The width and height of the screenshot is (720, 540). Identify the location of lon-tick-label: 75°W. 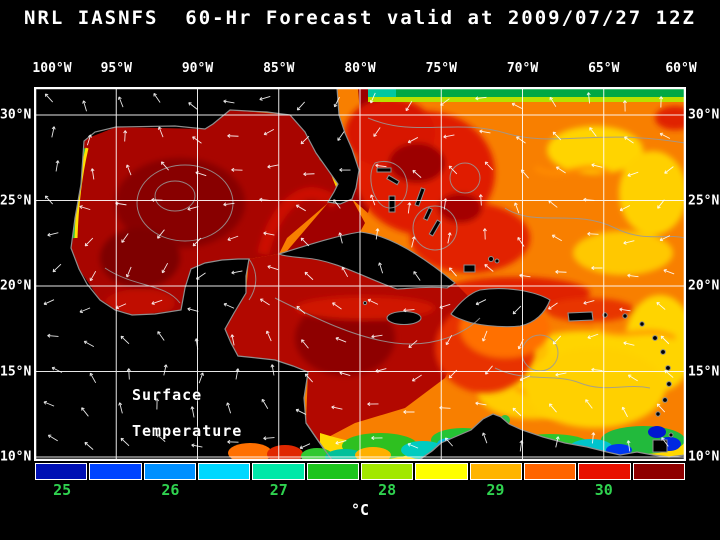
(441, 68).